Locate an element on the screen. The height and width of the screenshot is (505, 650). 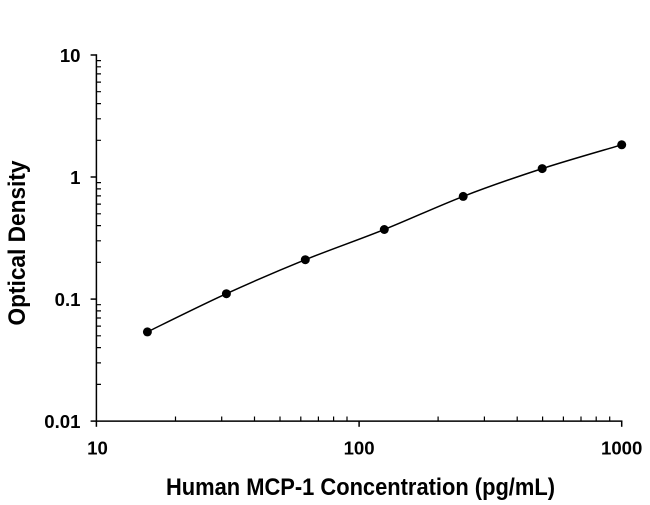
svg-text: 0.1 is located at coordinates (68, 299).